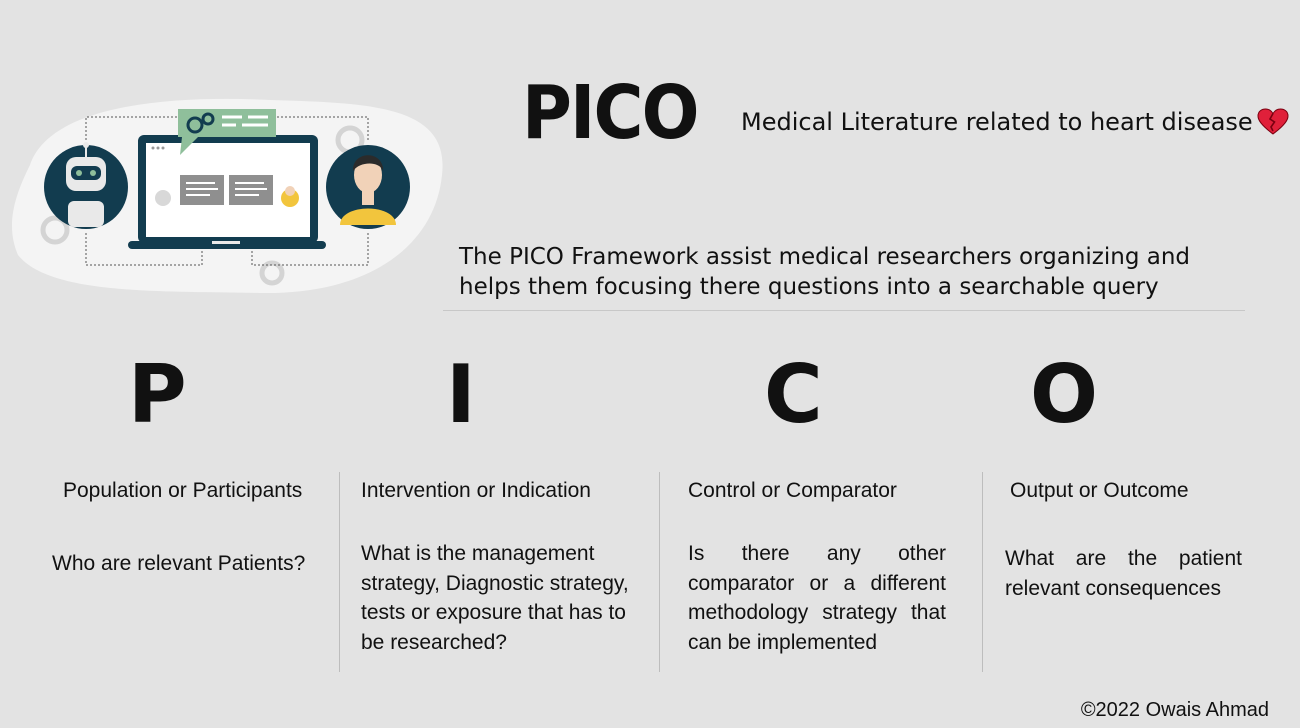 This screenshot has width=1300, height=728. Describe the element at coordinates (227, 192) in the screenshot. I see `laptop-icon` at that location.